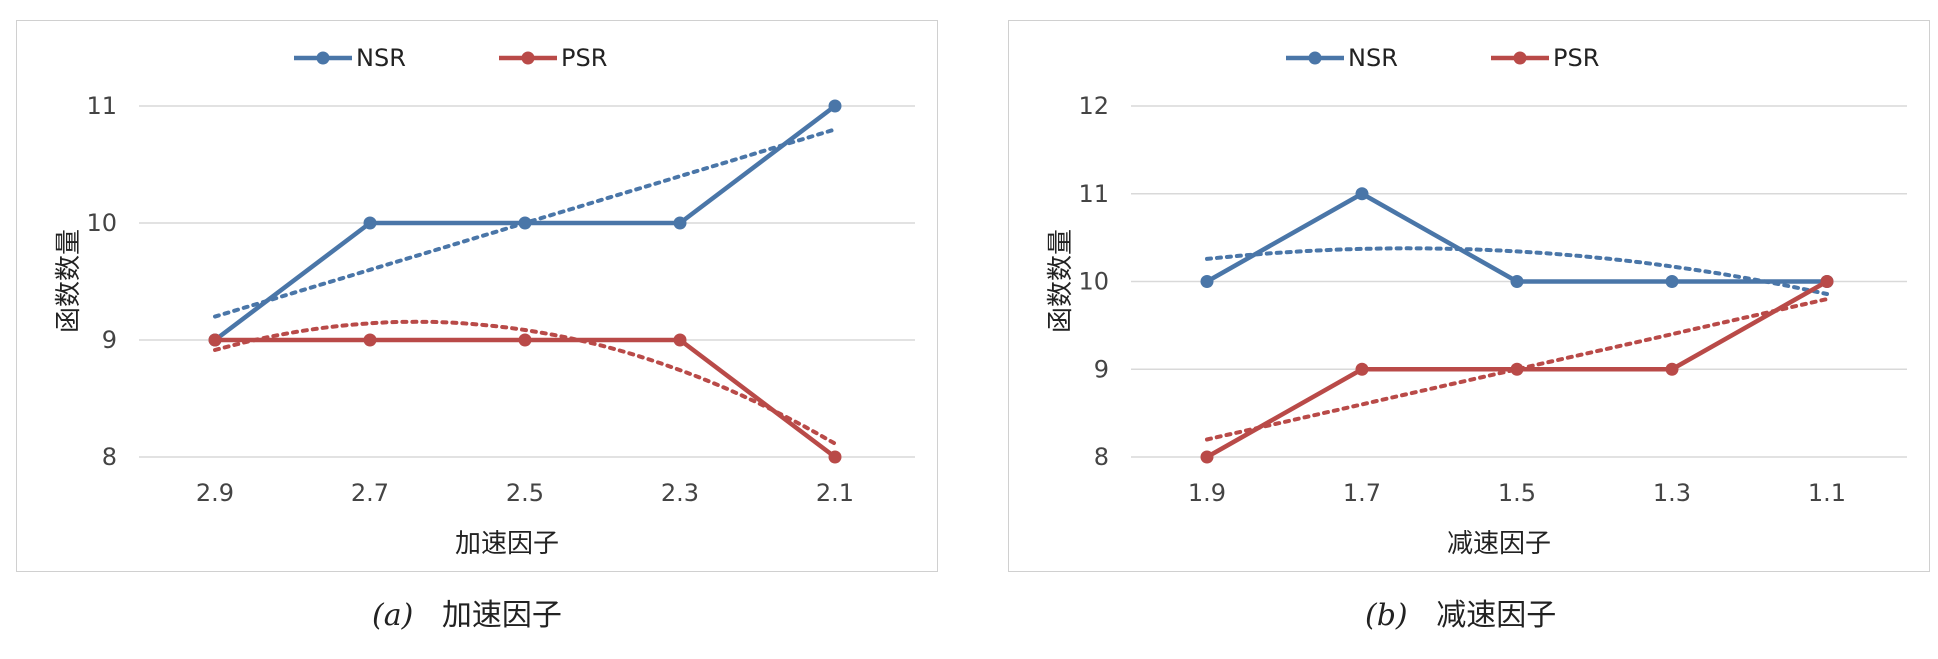  What do you see at coordinates (1101, 369) in the screenshot?
I see `chart-b-ytick-label: 9` at bounding box center [1101, 369].